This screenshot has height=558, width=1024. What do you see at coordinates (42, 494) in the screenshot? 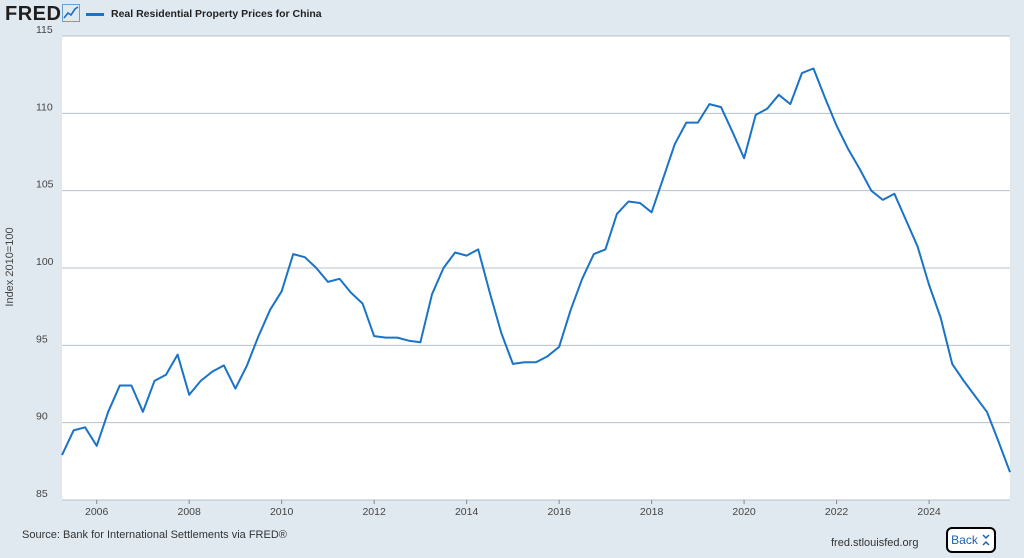
I see `y-tick-label: 85` at bounding box center [42, 494].